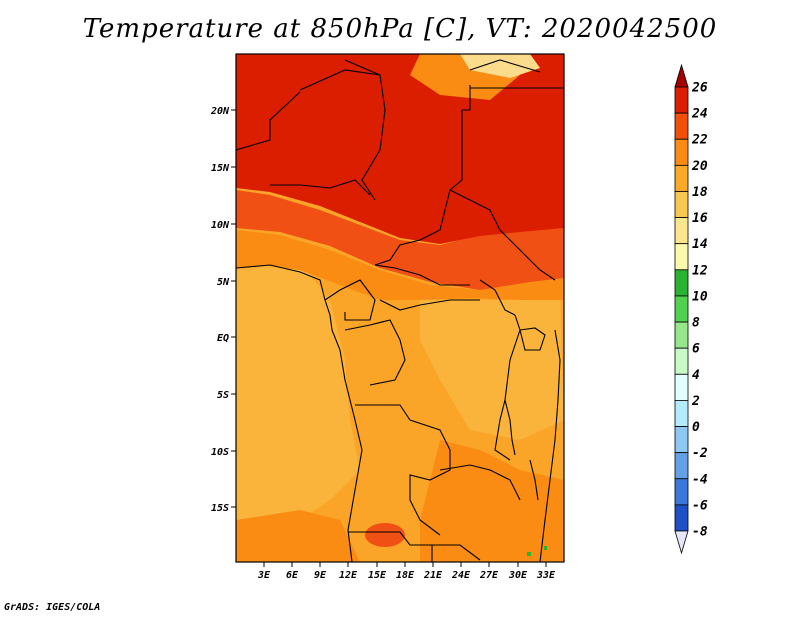 The width and height of the screenshot is (800, 618). I want to click on colorbar-label: 16, so click(700, 218).